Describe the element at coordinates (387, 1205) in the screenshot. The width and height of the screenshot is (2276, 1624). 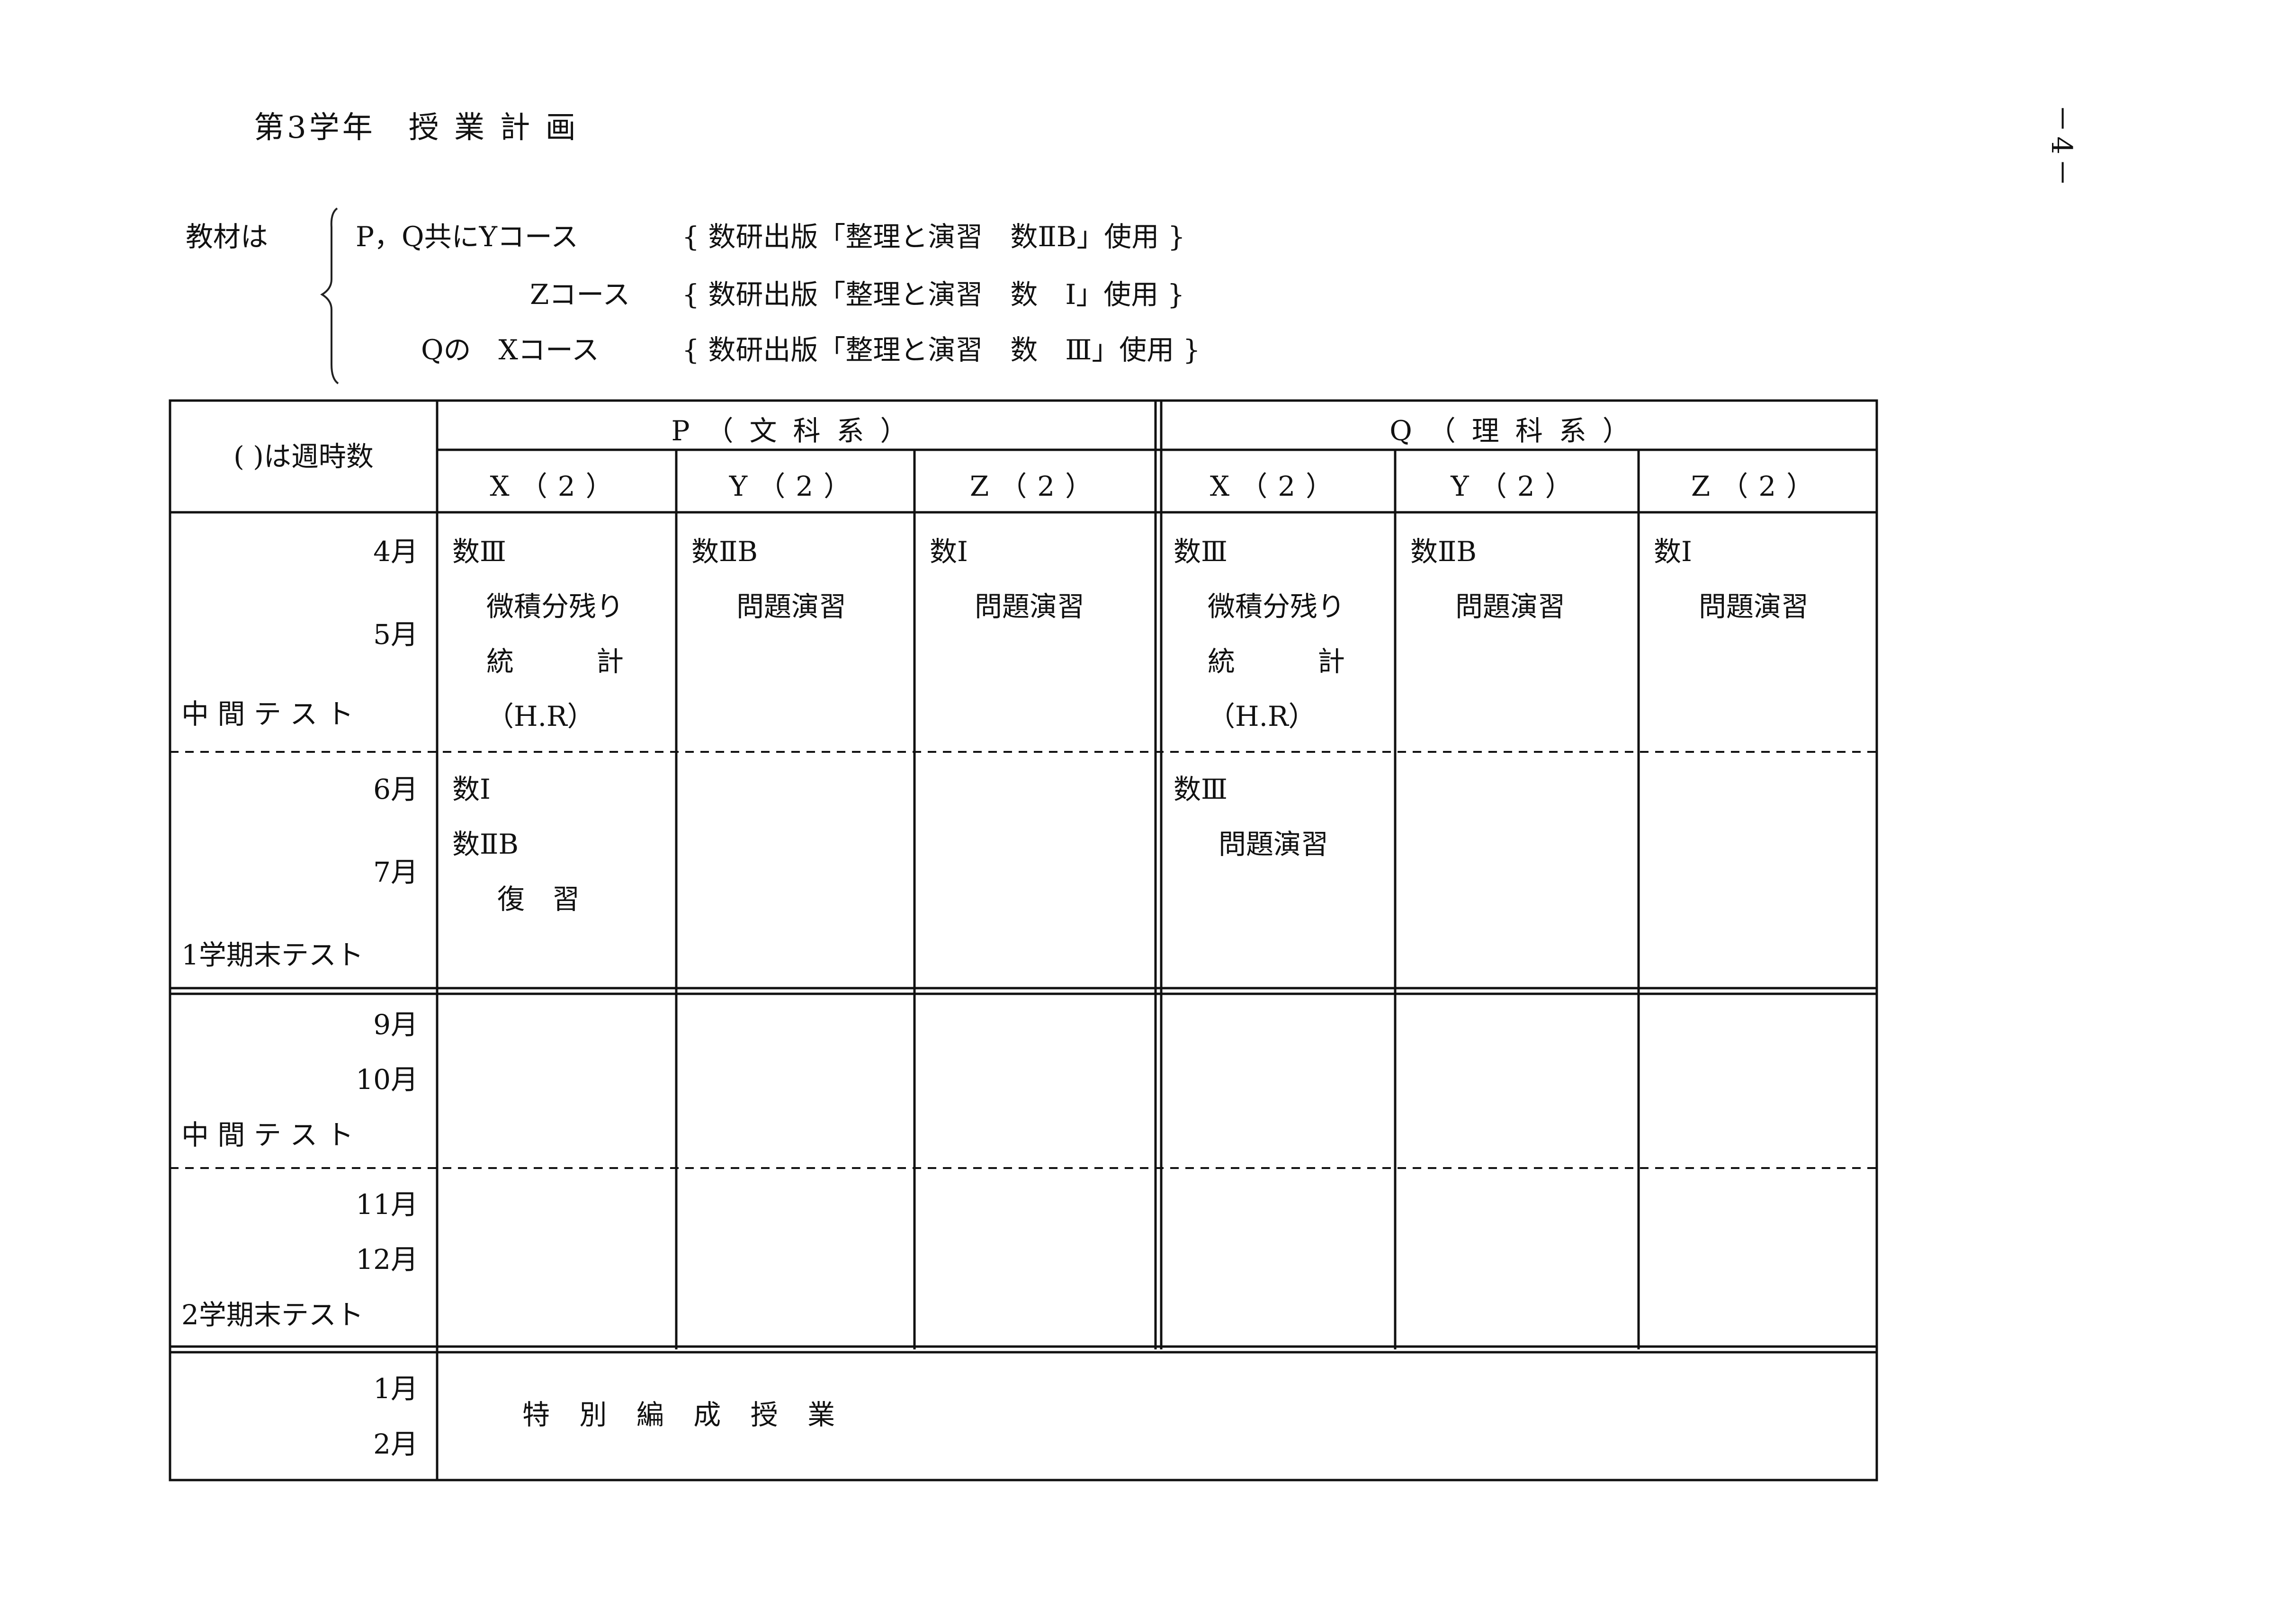
I see `row-label: 11月` at that location.